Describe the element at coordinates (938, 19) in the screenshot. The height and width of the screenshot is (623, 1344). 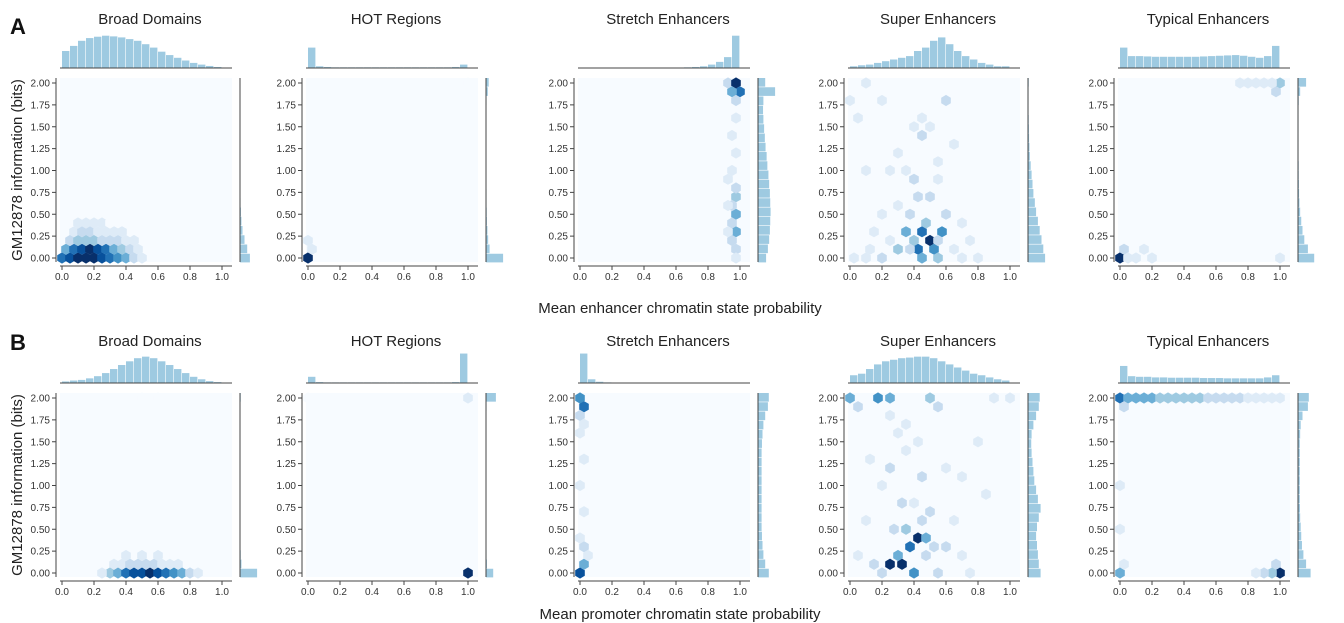
I see `panel-title: Super Enhancers` at that location.